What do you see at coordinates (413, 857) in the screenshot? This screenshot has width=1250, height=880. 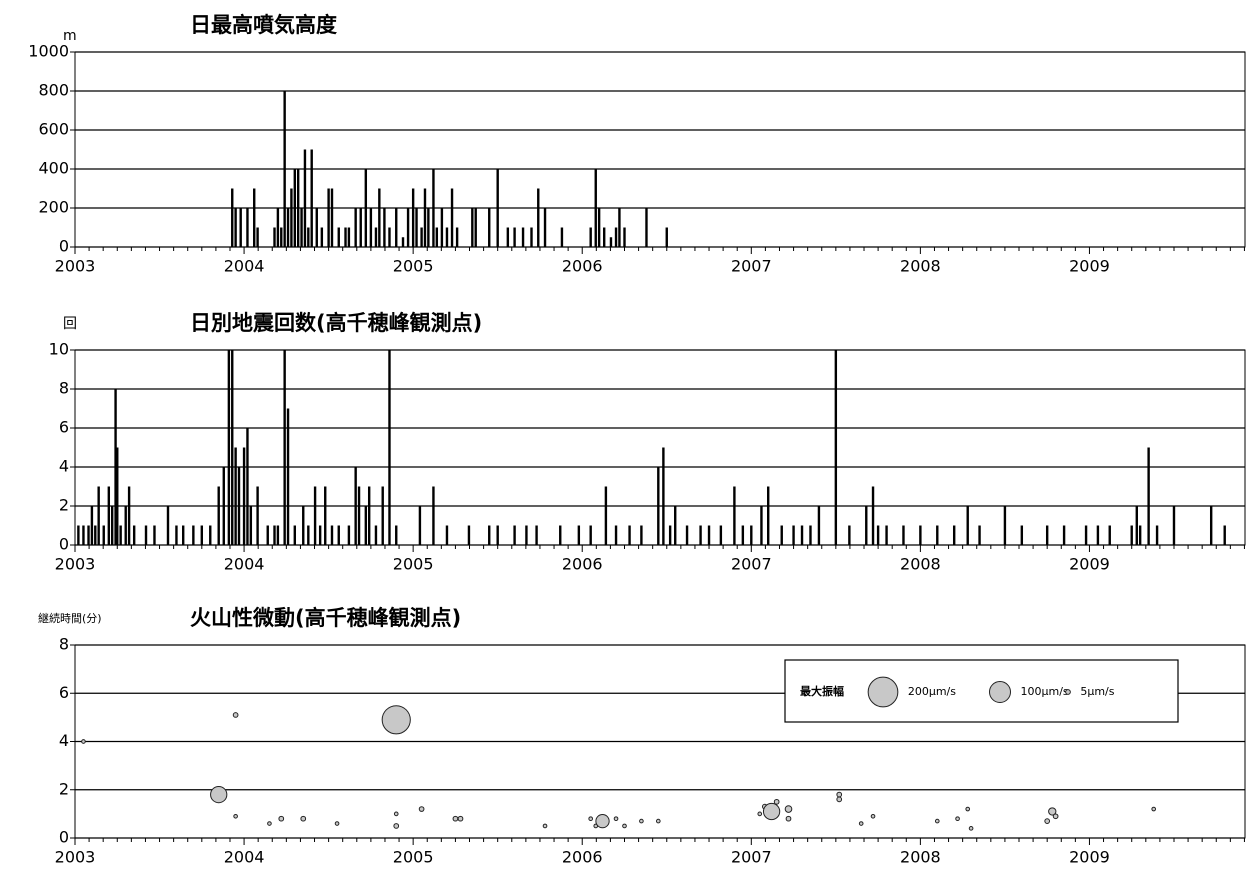 I see `x-tick-label: 2005` at bounding box center [413, 857].